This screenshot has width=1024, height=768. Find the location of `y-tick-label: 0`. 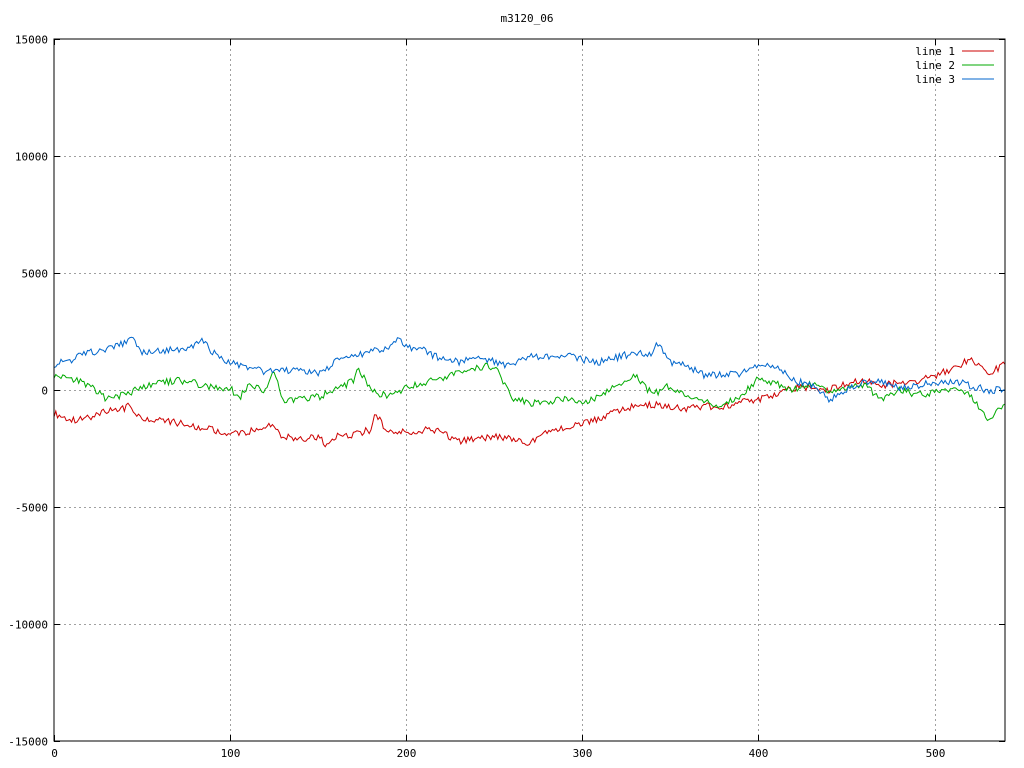

y-tick-label: 0 is located at coordinates (44, 391).